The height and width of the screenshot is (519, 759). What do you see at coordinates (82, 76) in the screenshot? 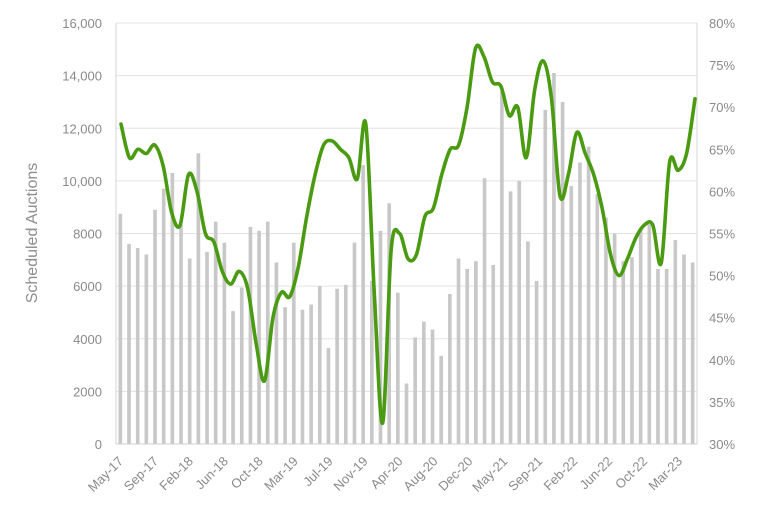
I see `y-tick-label: 14,000` at bounding box center [82, 76].